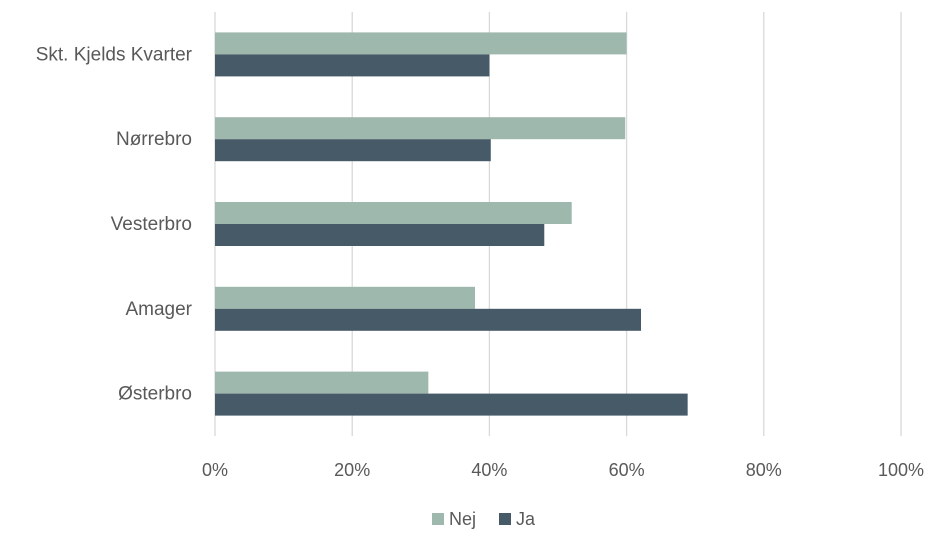 This screenshot has height=533, width=941. What do you see at coordinates (505, 519) in the screenshot?
I see `legend-swatch-ja` at bounding box center [505, 519].